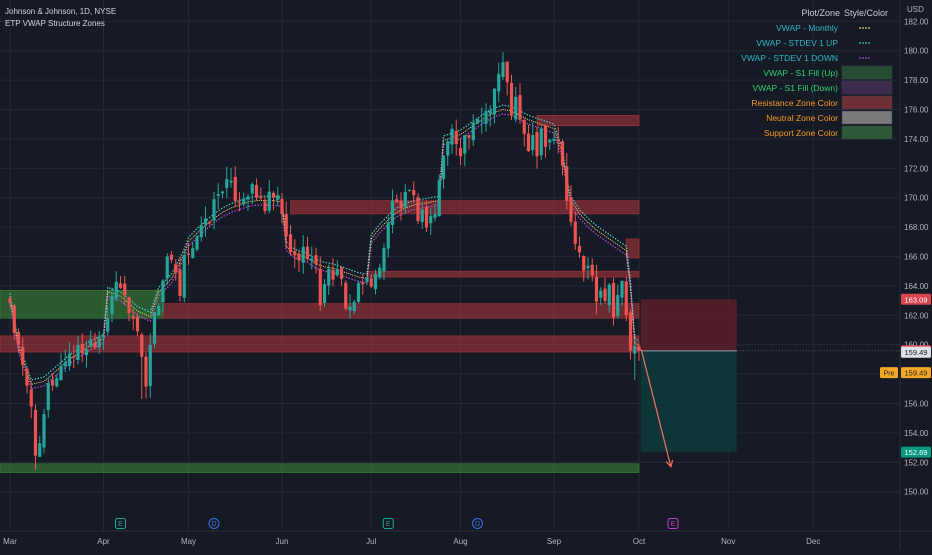  I want to click on price-tick-label: 172.00, so click(916, 168).